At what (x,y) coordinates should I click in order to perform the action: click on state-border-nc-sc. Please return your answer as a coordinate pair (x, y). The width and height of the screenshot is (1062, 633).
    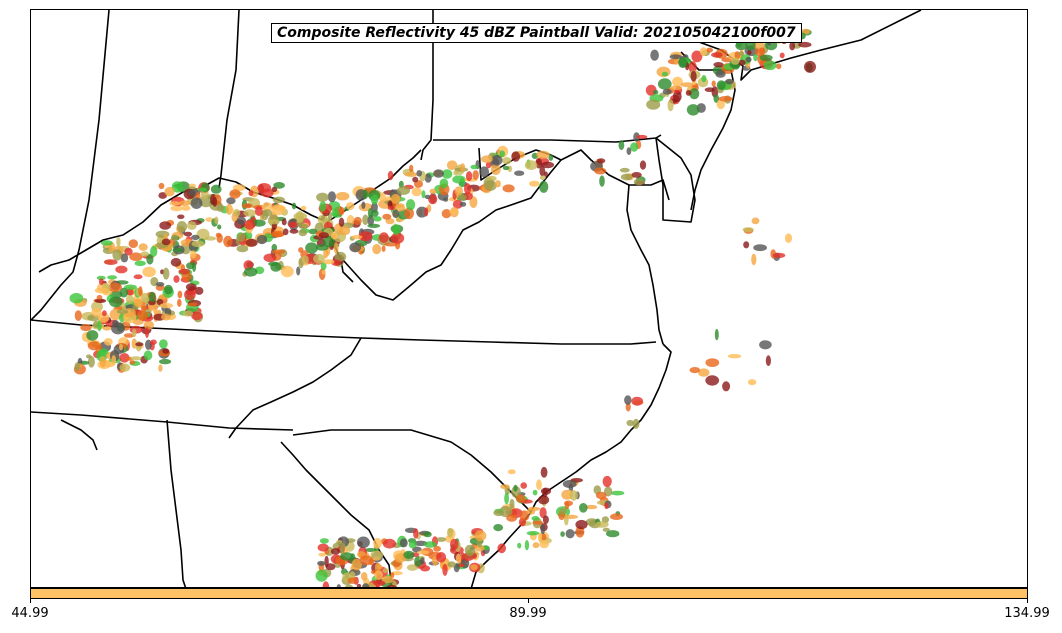
    Looking at the image, I should click on (412, 471).